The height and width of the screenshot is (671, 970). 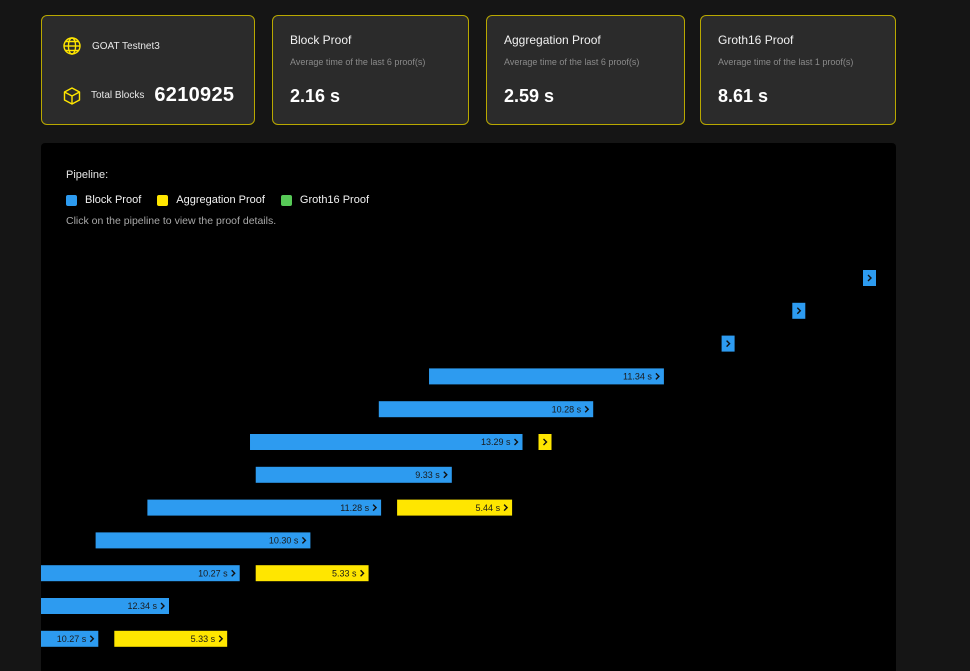 I want to click on card-subtitle: Average time of the last 1 proof(s), so click(x=786, y=62).